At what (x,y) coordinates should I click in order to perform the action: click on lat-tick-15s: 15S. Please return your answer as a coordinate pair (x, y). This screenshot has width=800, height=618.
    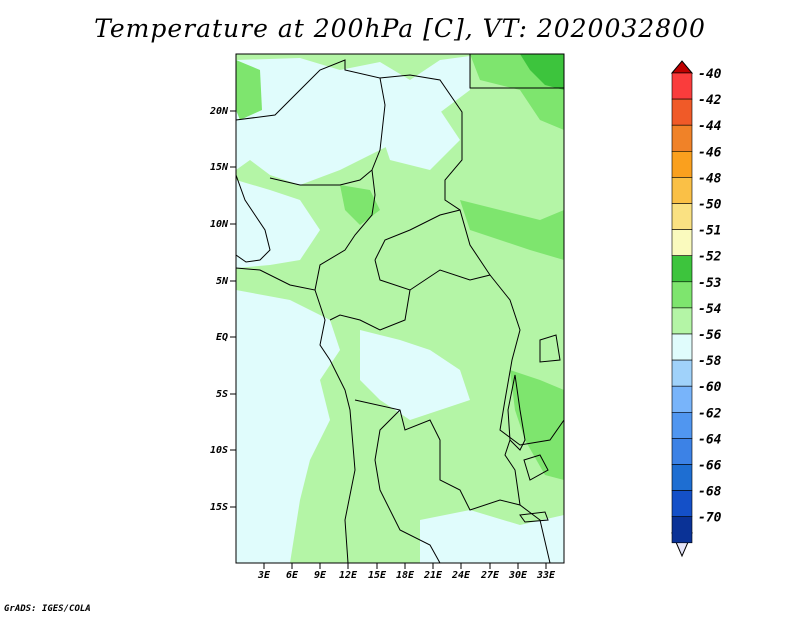
    Looking at the image, I should click on (223, 507).